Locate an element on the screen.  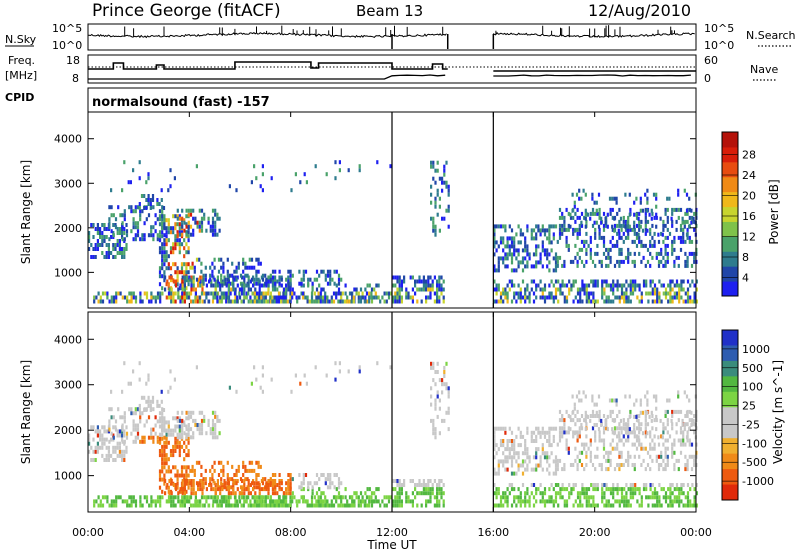
freq-tick-top: 18 is located at coordinates (73, 60).